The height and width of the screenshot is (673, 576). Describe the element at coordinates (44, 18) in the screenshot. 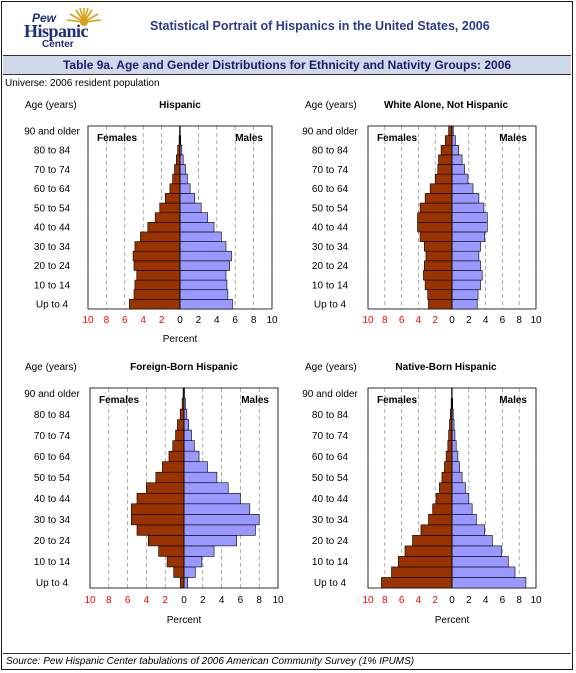

I see `logo-pew-text: Pew` at that location.